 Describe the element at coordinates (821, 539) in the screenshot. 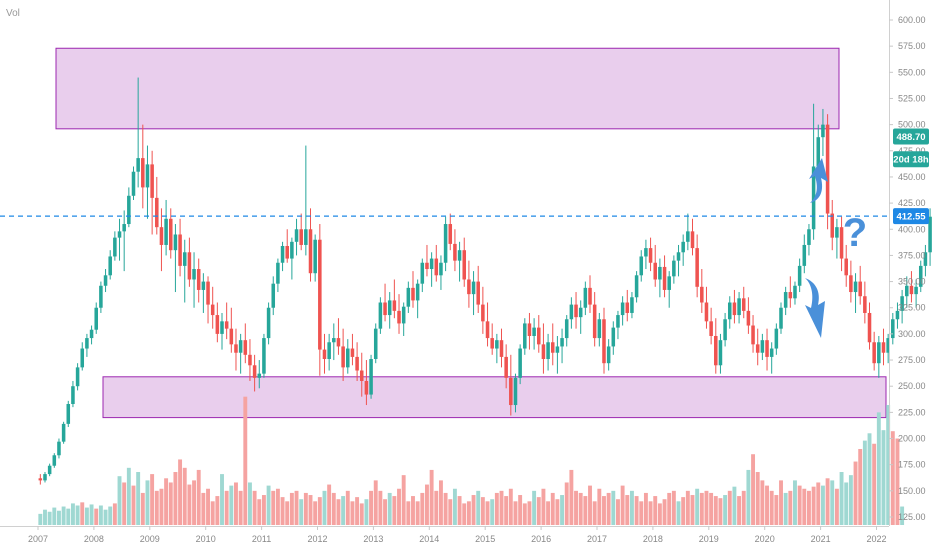

I see `x-tick-label: 2021` at that location.